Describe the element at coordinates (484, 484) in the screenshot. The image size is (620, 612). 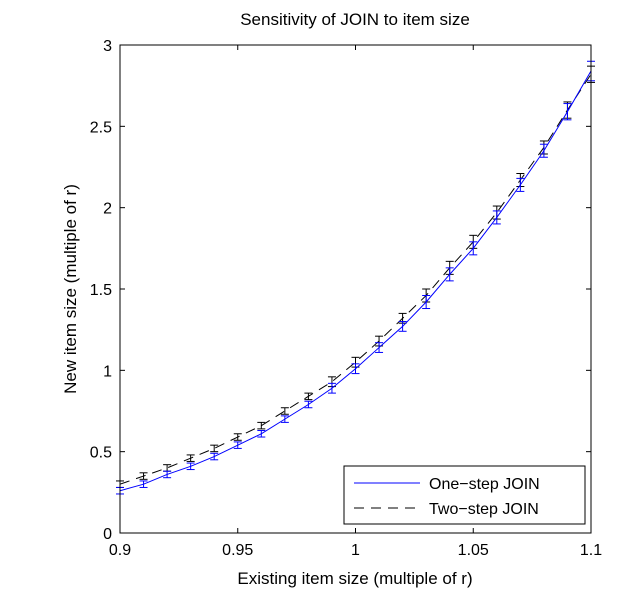
I see `legend-label-one-step: One−step JOIN` at that location.